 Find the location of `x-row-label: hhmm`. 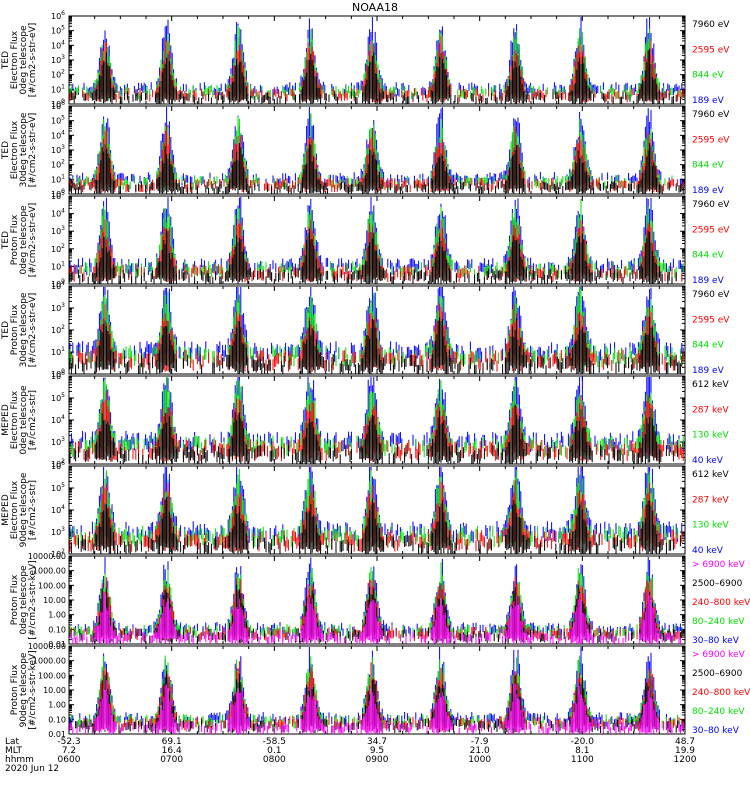

x-row-label: hhmm is located at coordinates (19, 760).